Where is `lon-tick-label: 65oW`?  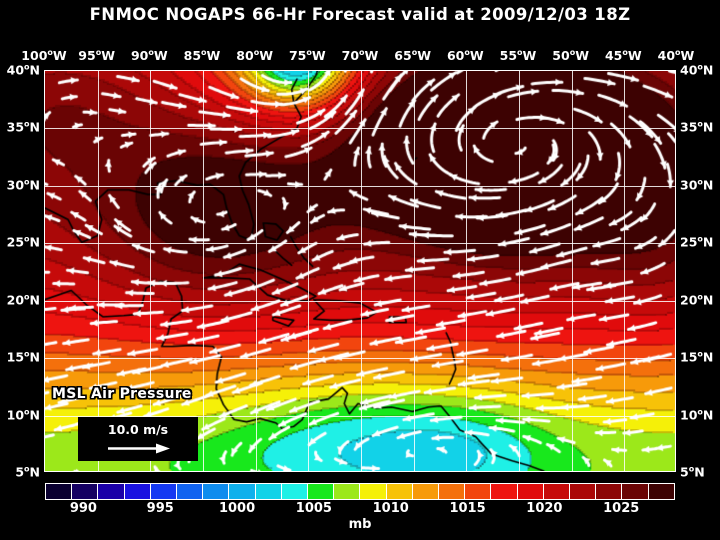
lon-tick-label: 65oW is located at coordinates (413, 56).